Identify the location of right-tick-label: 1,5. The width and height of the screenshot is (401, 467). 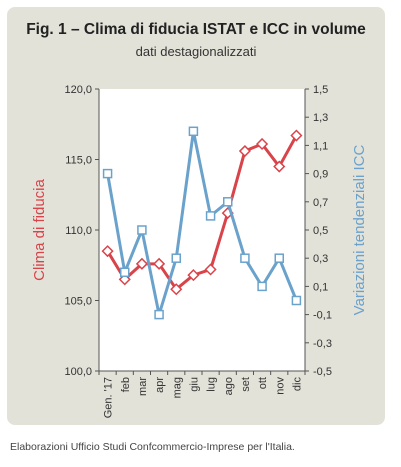
(320, 90).